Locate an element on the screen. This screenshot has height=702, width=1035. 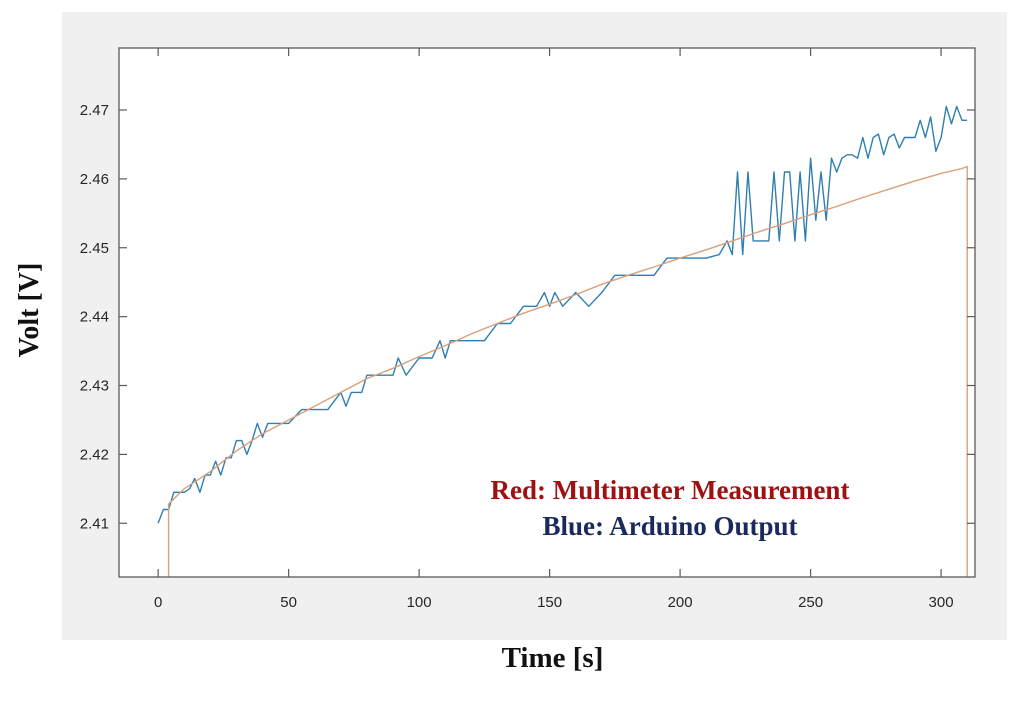
y-tick-label: 2.46 is located at coordinates (94, 179).